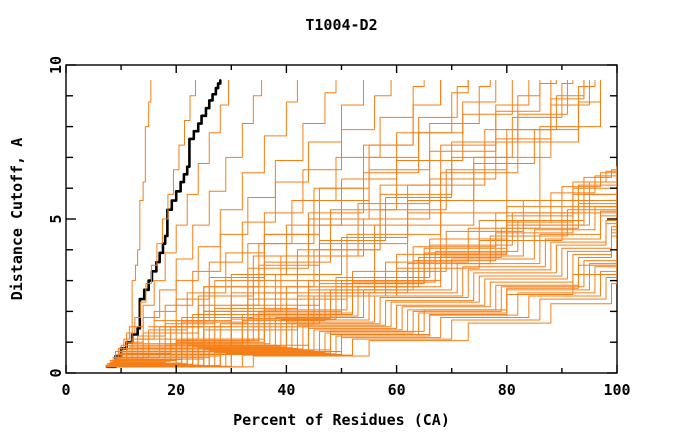  I want to click on y-axis-label: Distance Cutoff, A, so click(17, 219).